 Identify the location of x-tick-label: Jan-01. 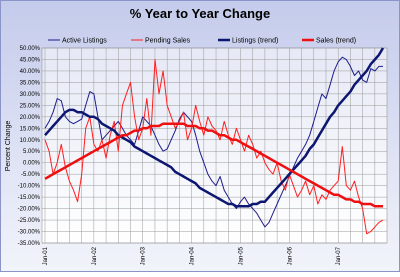
(46, 255).